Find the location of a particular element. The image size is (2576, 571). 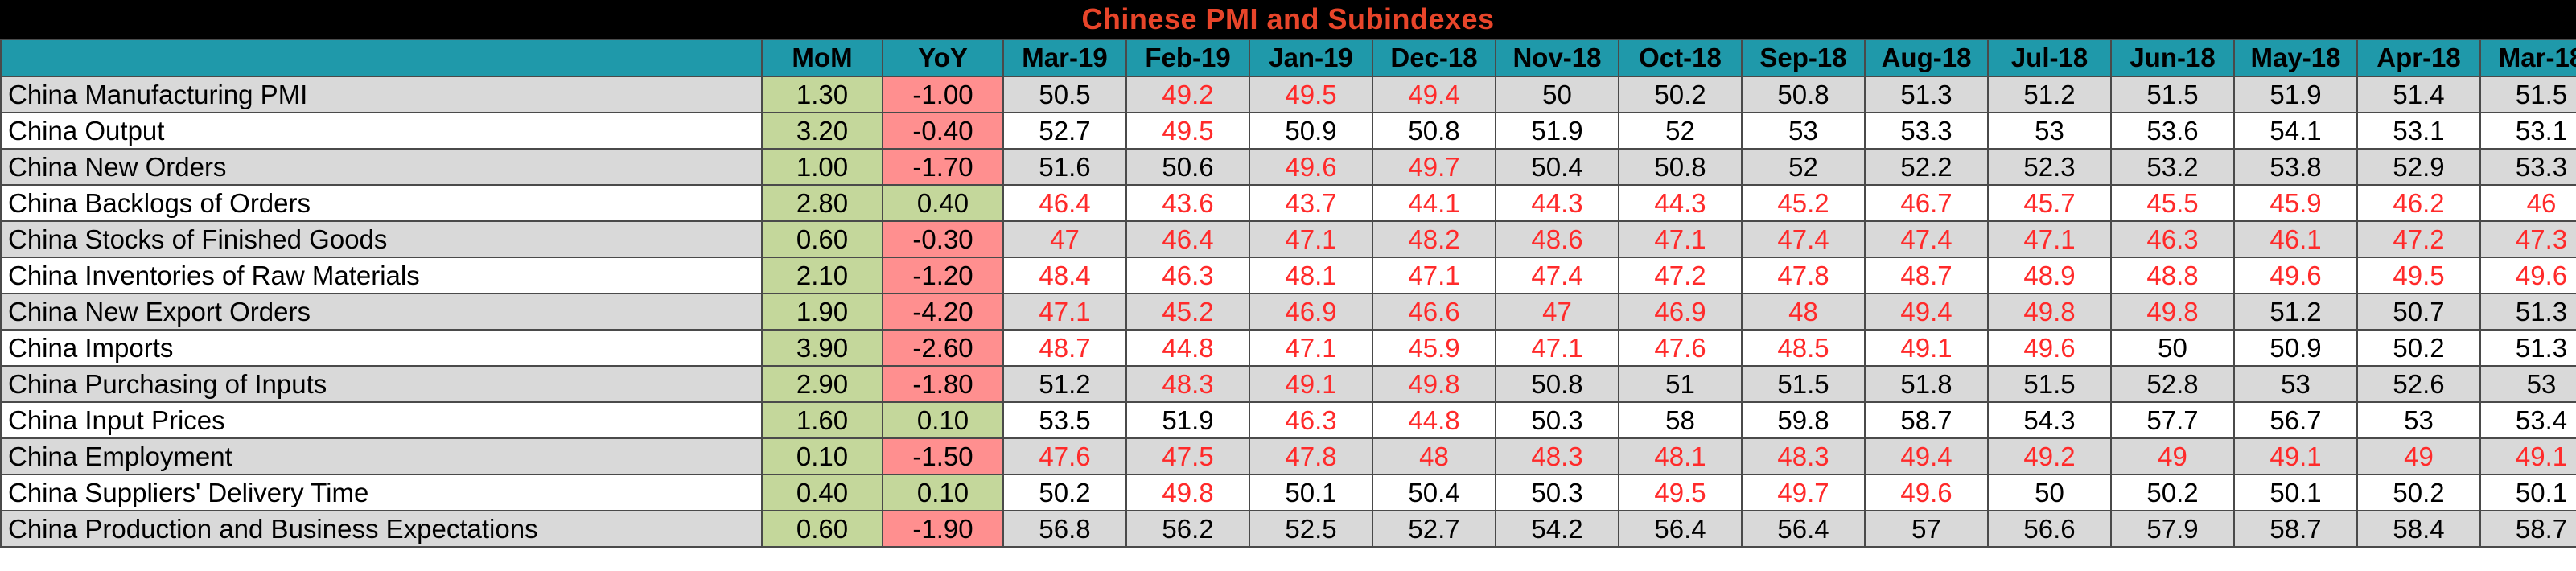

yoy-cell: 0.10 is located at coordinates (943, 493).